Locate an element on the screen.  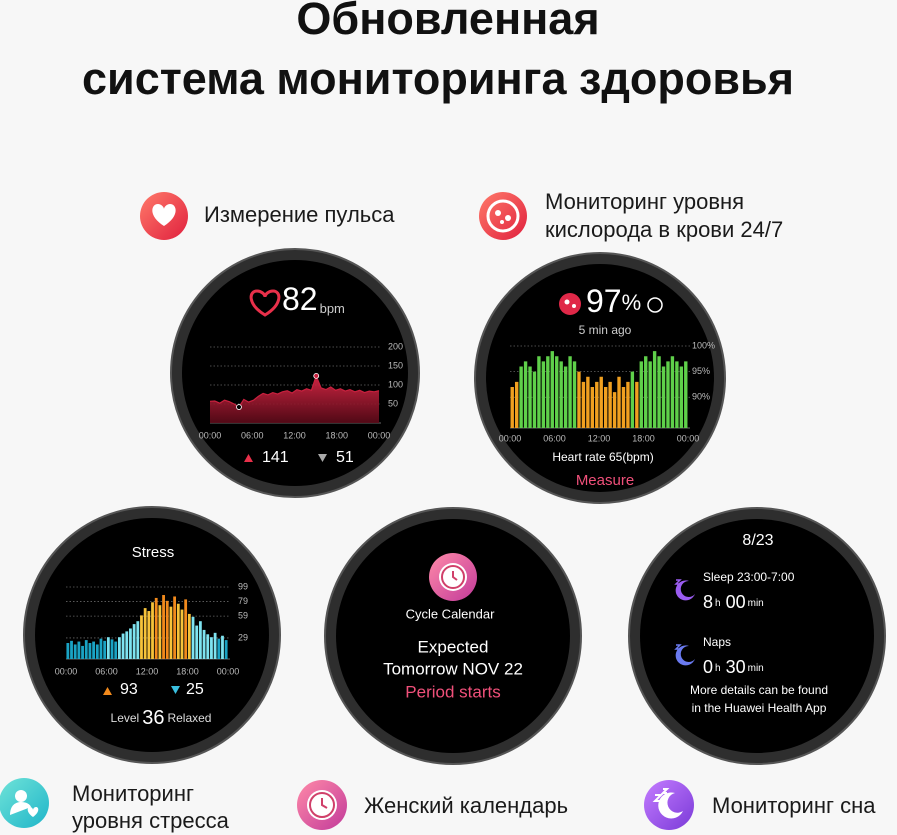
max-value: 93 is located at coordinates (129, 689).